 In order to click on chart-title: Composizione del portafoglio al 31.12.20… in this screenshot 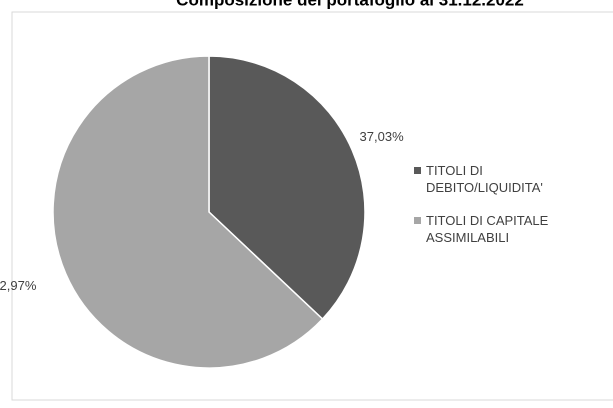, I will do `click(350, 4)`.